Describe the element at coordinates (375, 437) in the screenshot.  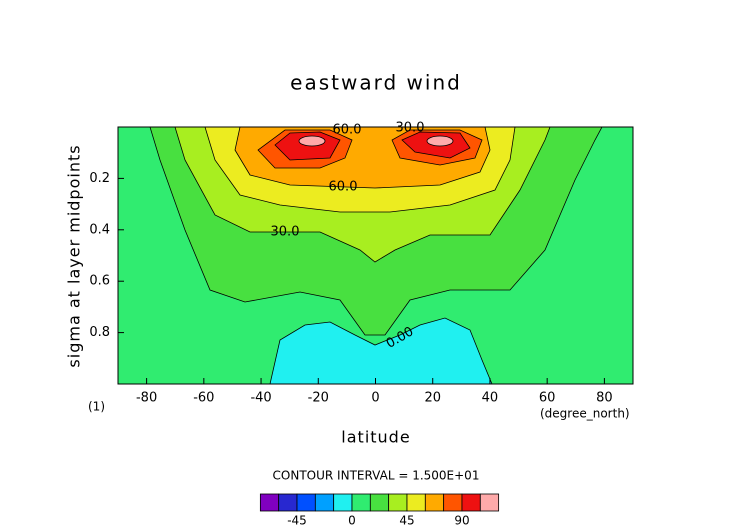
I see `x-axis-label: latitude` at that location.